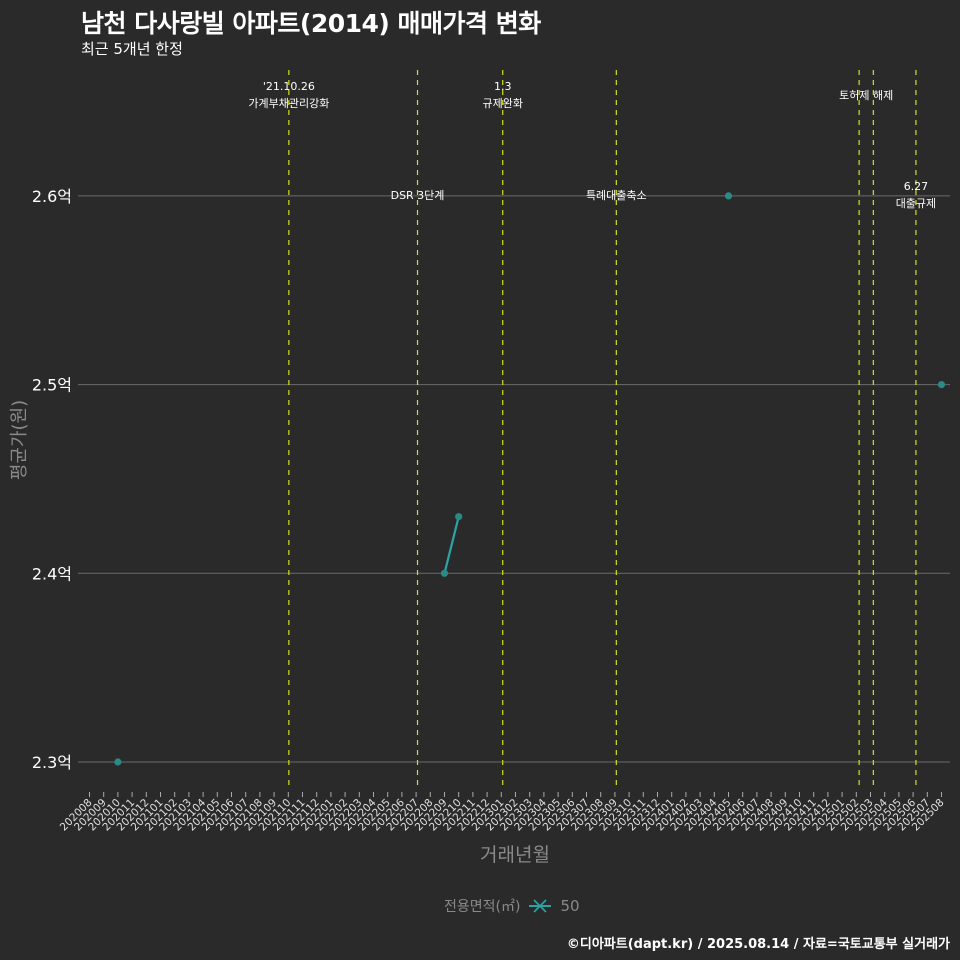  I want to click on event-annotation: 가계부채관리강화, so click(288, 103).